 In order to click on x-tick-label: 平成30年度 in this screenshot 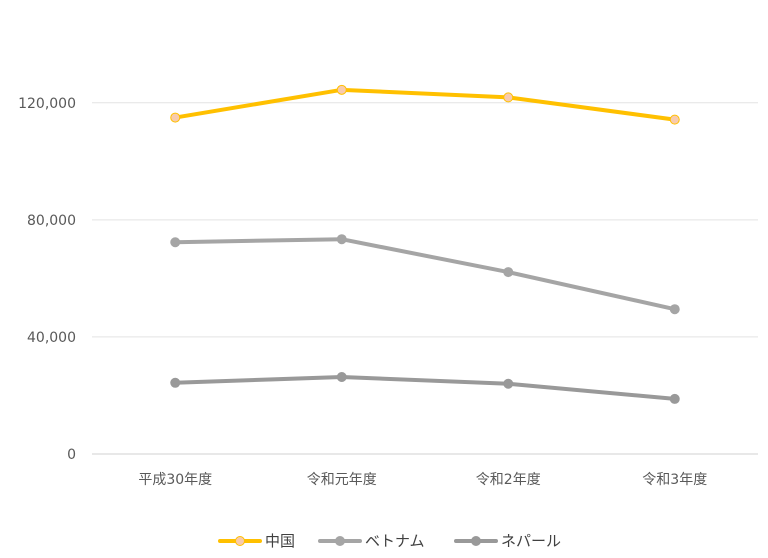, I will do `click(175, 480)`.